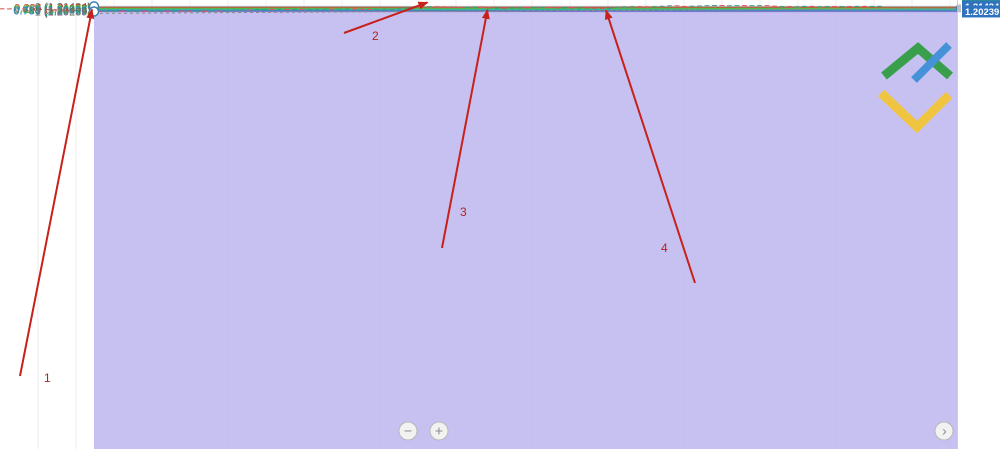 Image resolution: width=1000 pixels, height=449 pixels. I want to click on zoom-out-glyph: −, so click(408, 431).